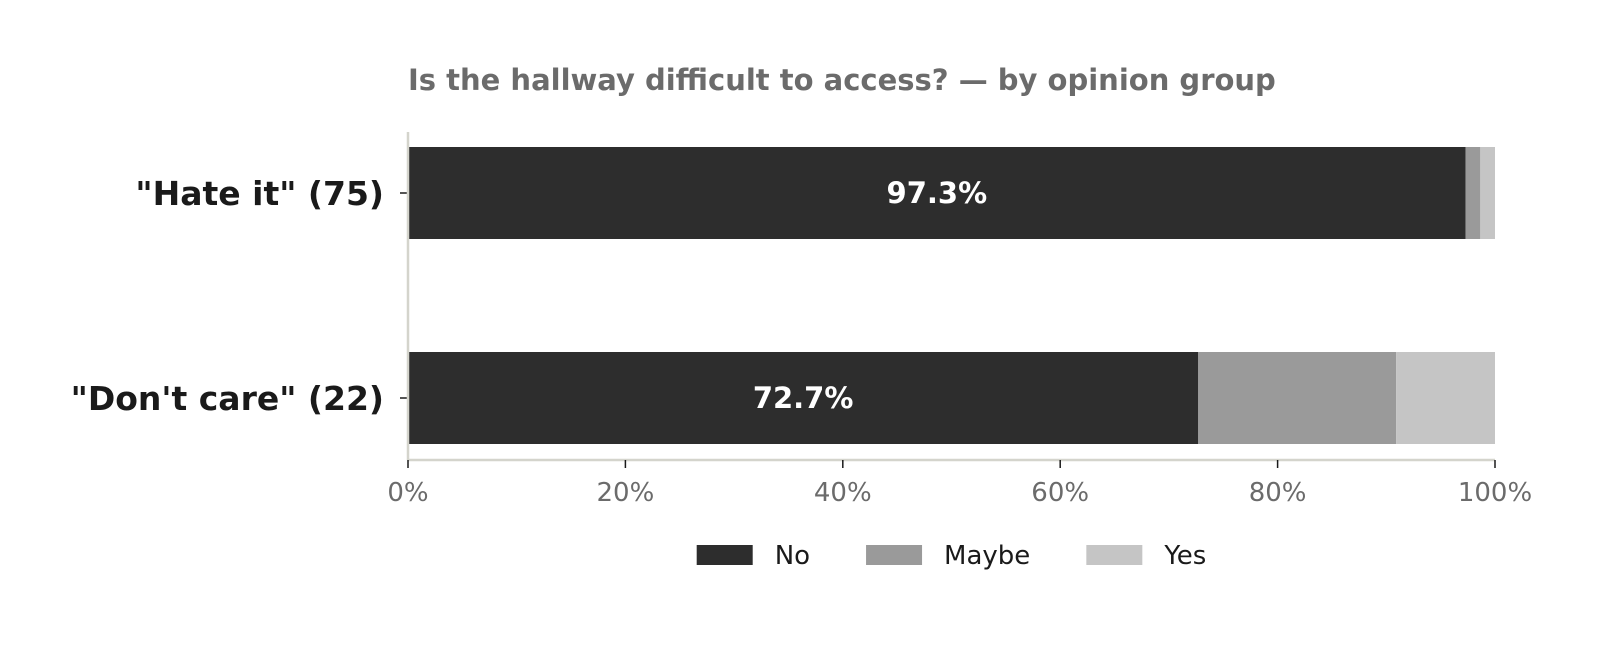  Describe the element at coordinates (724, 555) in the screenshot. I see `legend-swatch-no` at that location.